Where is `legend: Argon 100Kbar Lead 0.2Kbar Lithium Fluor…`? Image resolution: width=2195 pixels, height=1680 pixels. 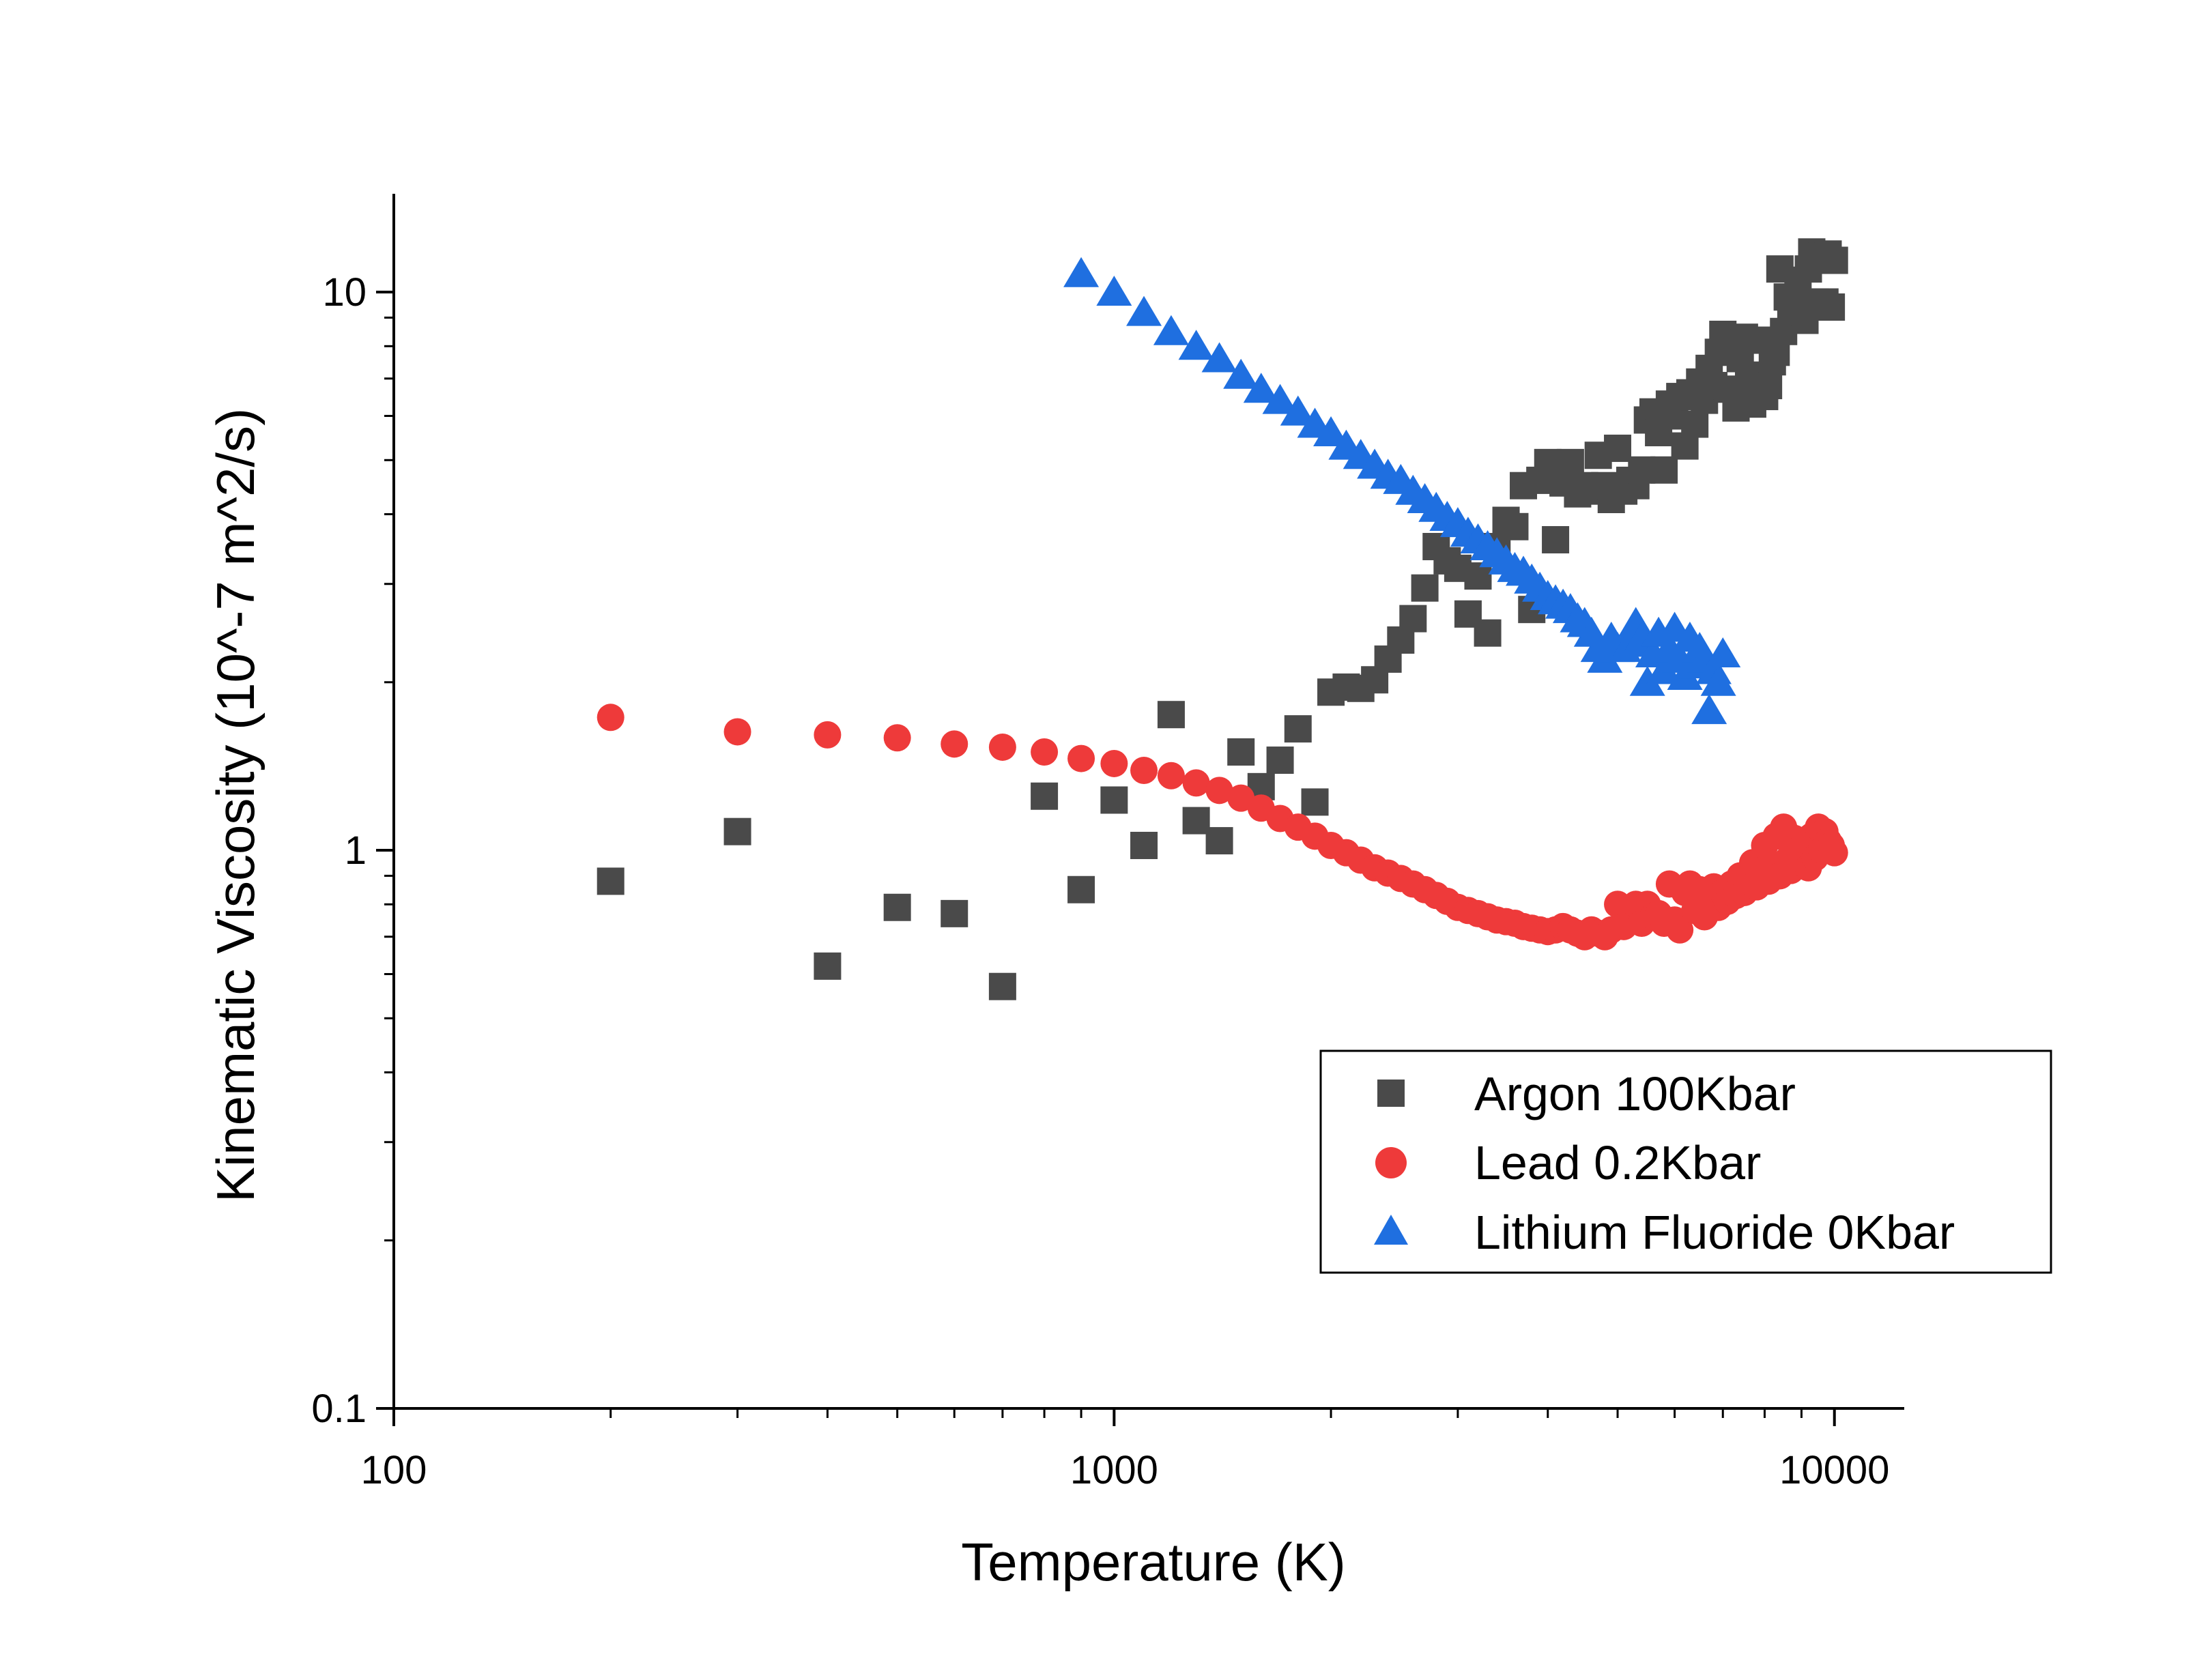
legend: Argon 100Kbar Lead 0.2Kbar Lithium Fluor… is located at coordinates (1685, 1161).